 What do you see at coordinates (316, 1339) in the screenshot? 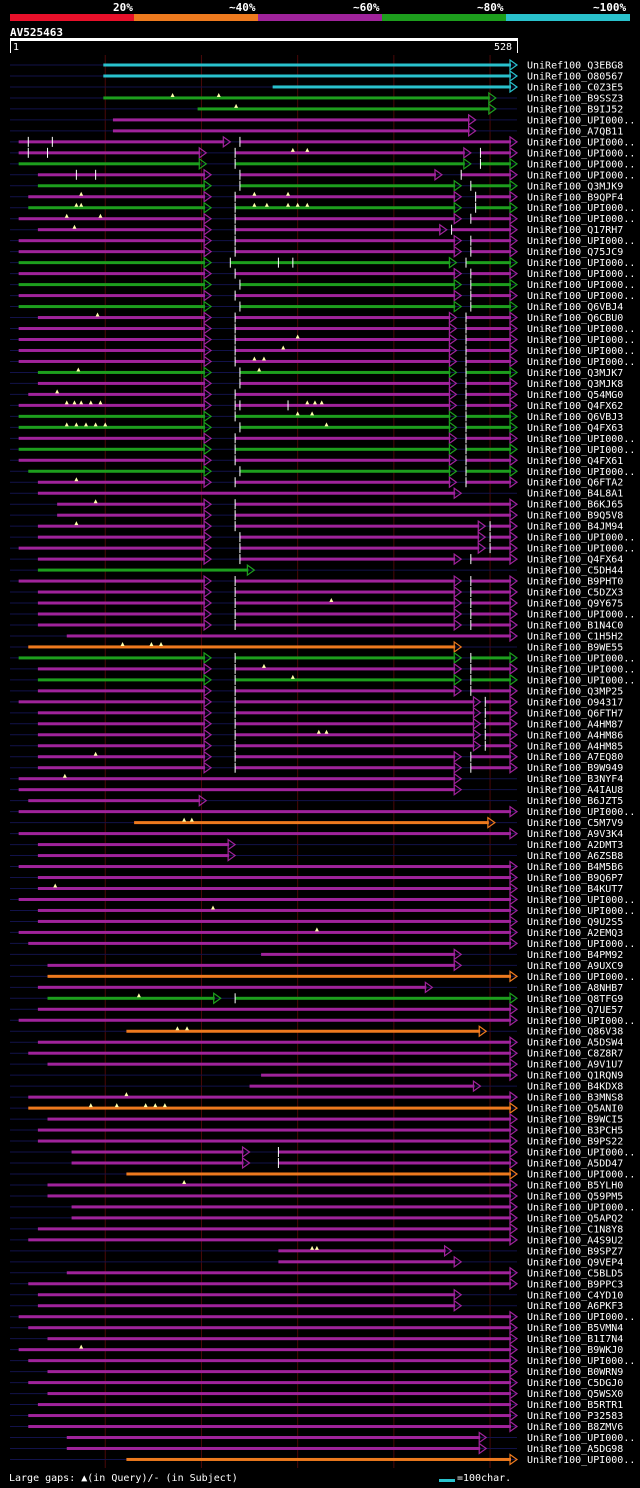
I see `hit-row: UniRef100_B1I7N4` at bounding box center [316, 1339].